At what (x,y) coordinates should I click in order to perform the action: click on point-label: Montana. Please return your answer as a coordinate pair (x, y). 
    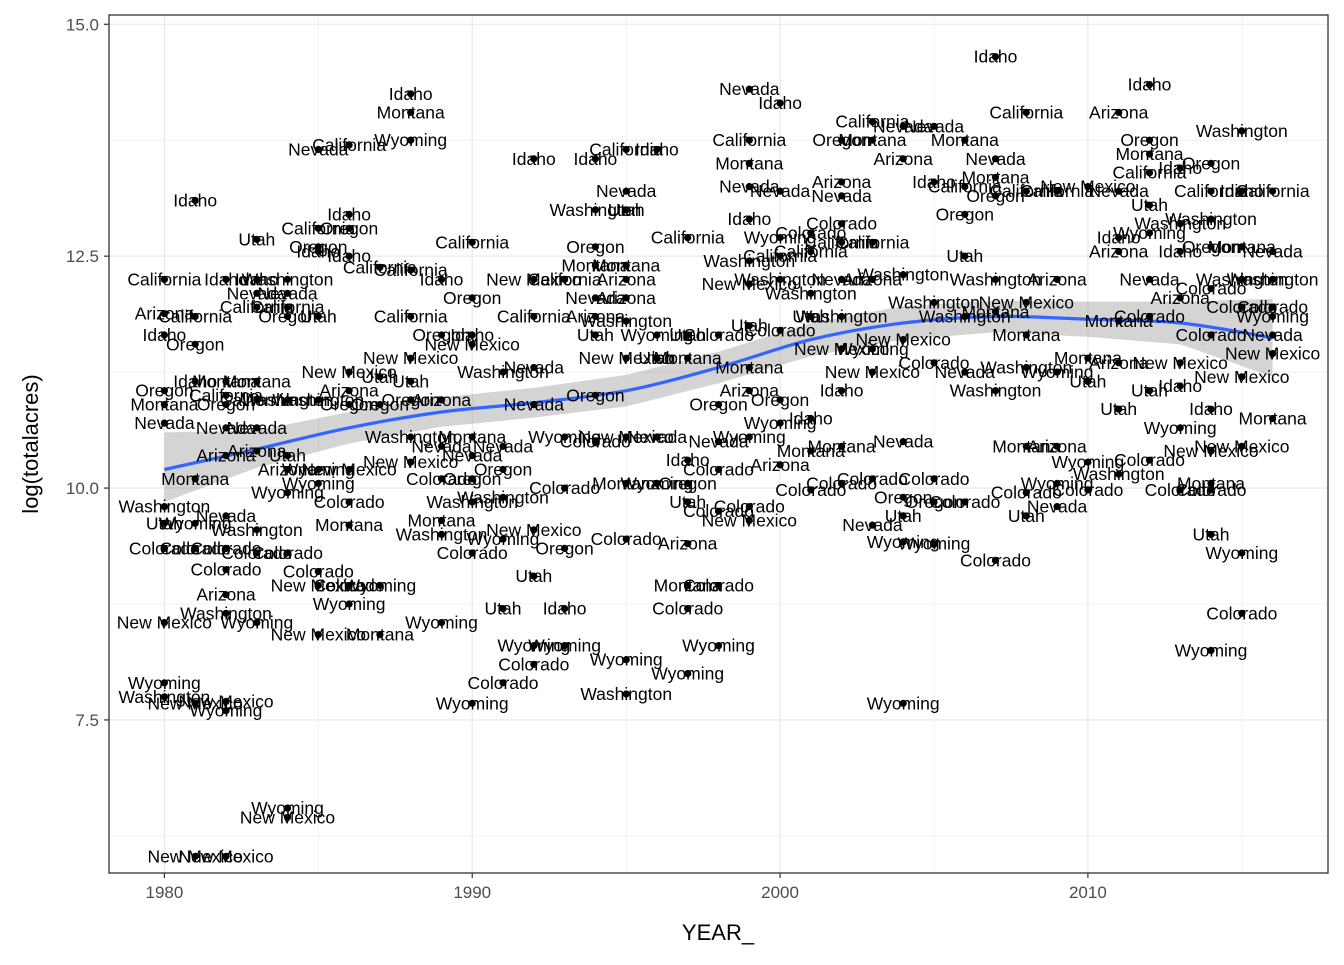
    Looking at the image, I should click on (842, 446).